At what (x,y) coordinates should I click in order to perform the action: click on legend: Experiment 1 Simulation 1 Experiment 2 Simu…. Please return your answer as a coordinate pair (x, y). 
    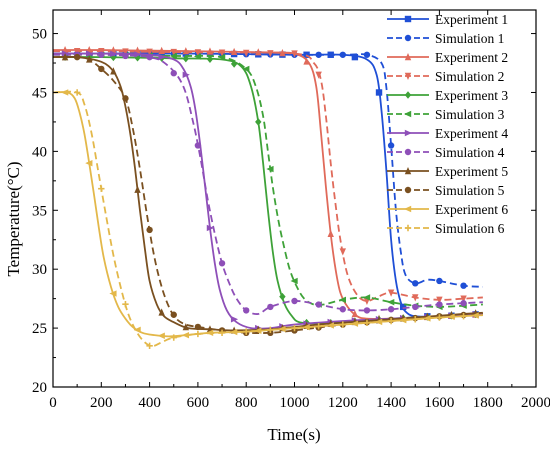
    Looking at the image, I should click on (447, 124).